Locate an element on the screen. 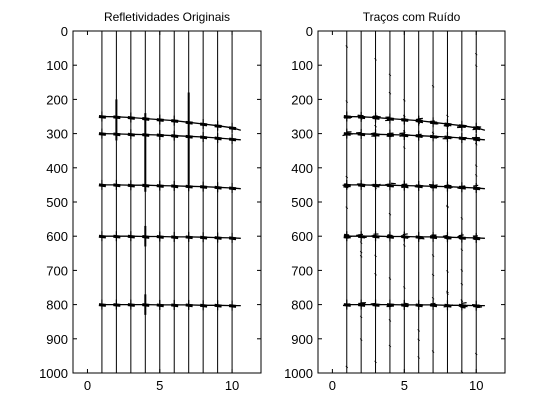 Image resolution: width=560 pixels, height=420 pixels. y-tick-label: 700 is located at coordinates (57, 270).